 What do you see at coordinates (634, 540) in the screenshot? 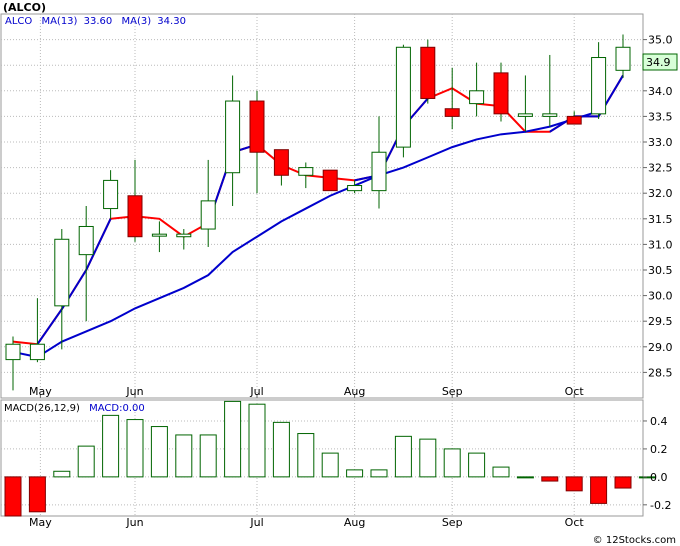
I see `watermark: © 12Stocks.com` at bounding box center [634, 540].